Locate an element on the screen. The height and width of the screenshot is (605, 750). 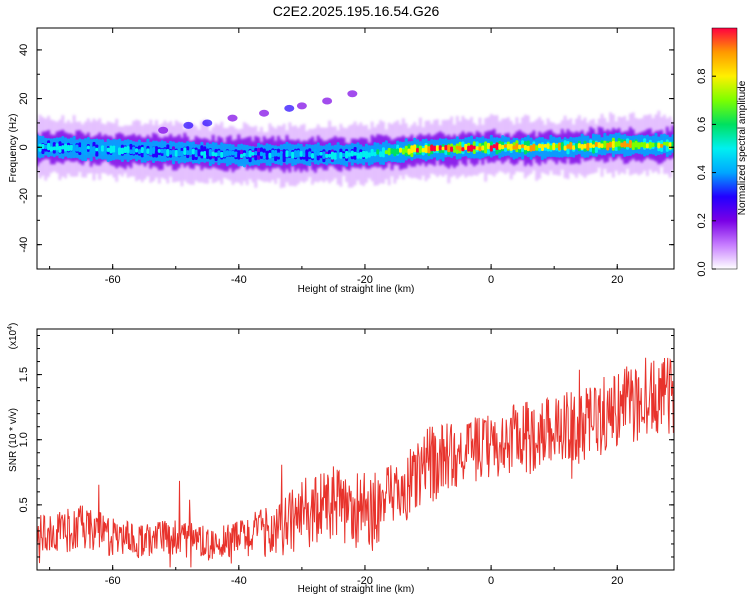
colorbar-ticks: 0.0 0.2 0.4 0.6 0.8 is located at coordinates (706, 173).